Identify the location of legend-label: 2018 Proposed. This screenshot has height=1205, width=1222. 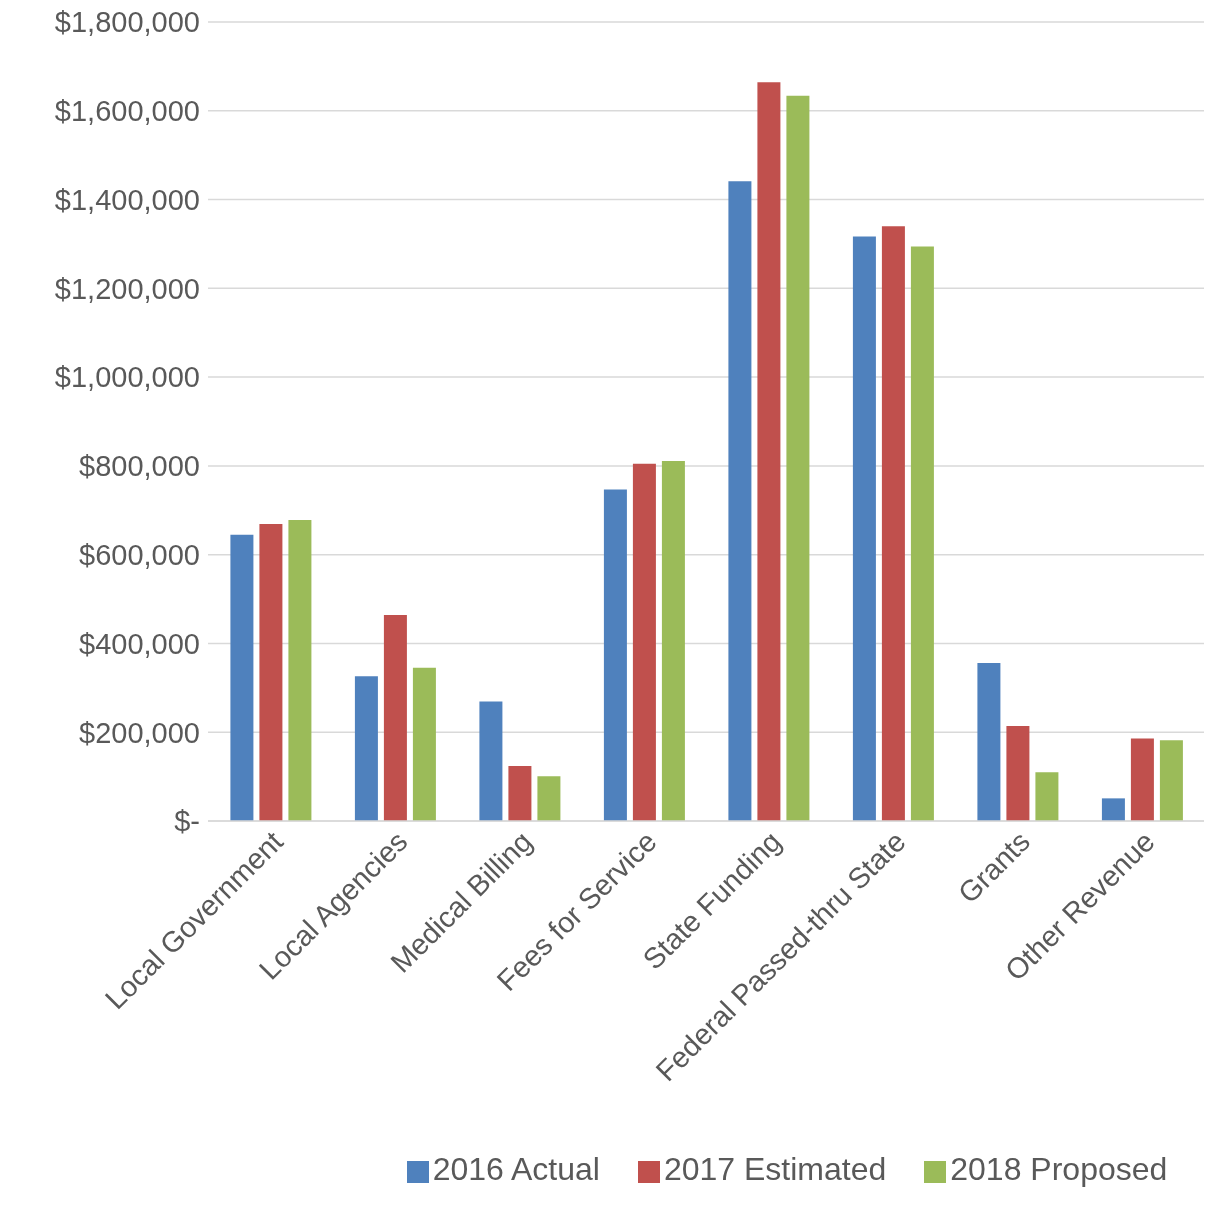
(1059, 1169).